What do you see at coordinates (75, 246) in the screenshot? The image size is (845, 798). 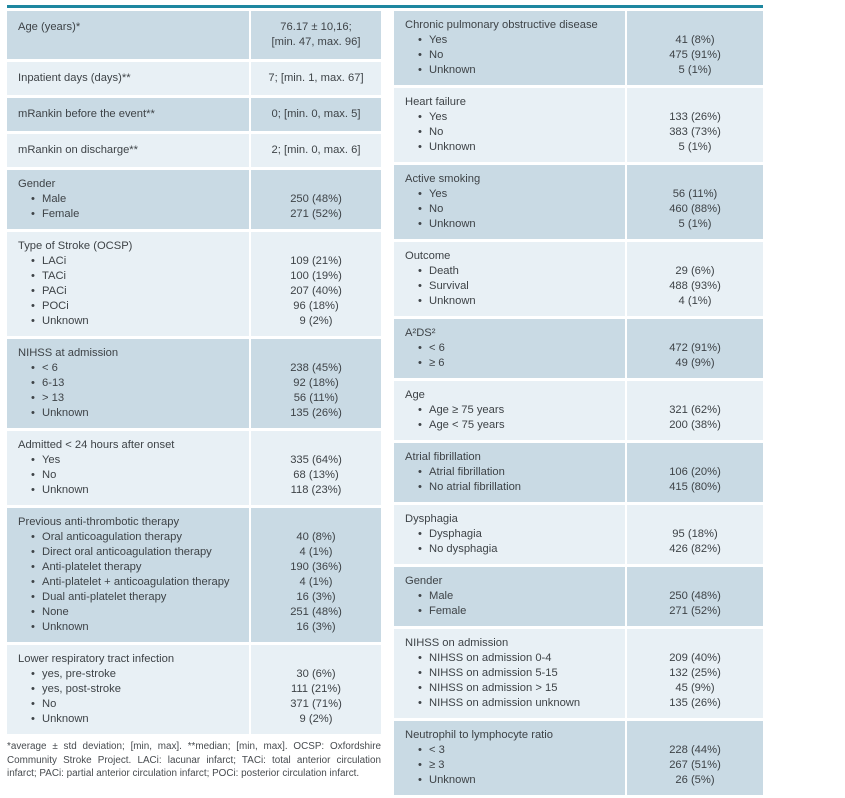 I see `row-label: Type of Stroke (OCSP)` at bounding box center [75, 246].